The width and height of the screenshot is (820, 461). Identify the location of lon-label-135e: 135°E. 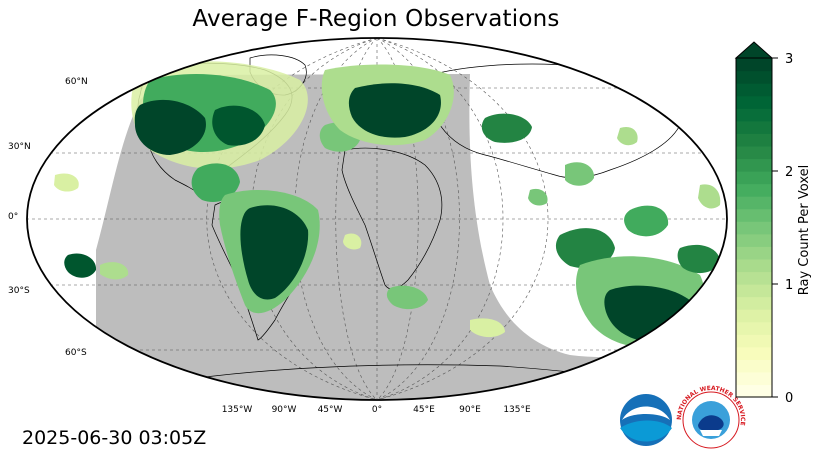
(517, 410).